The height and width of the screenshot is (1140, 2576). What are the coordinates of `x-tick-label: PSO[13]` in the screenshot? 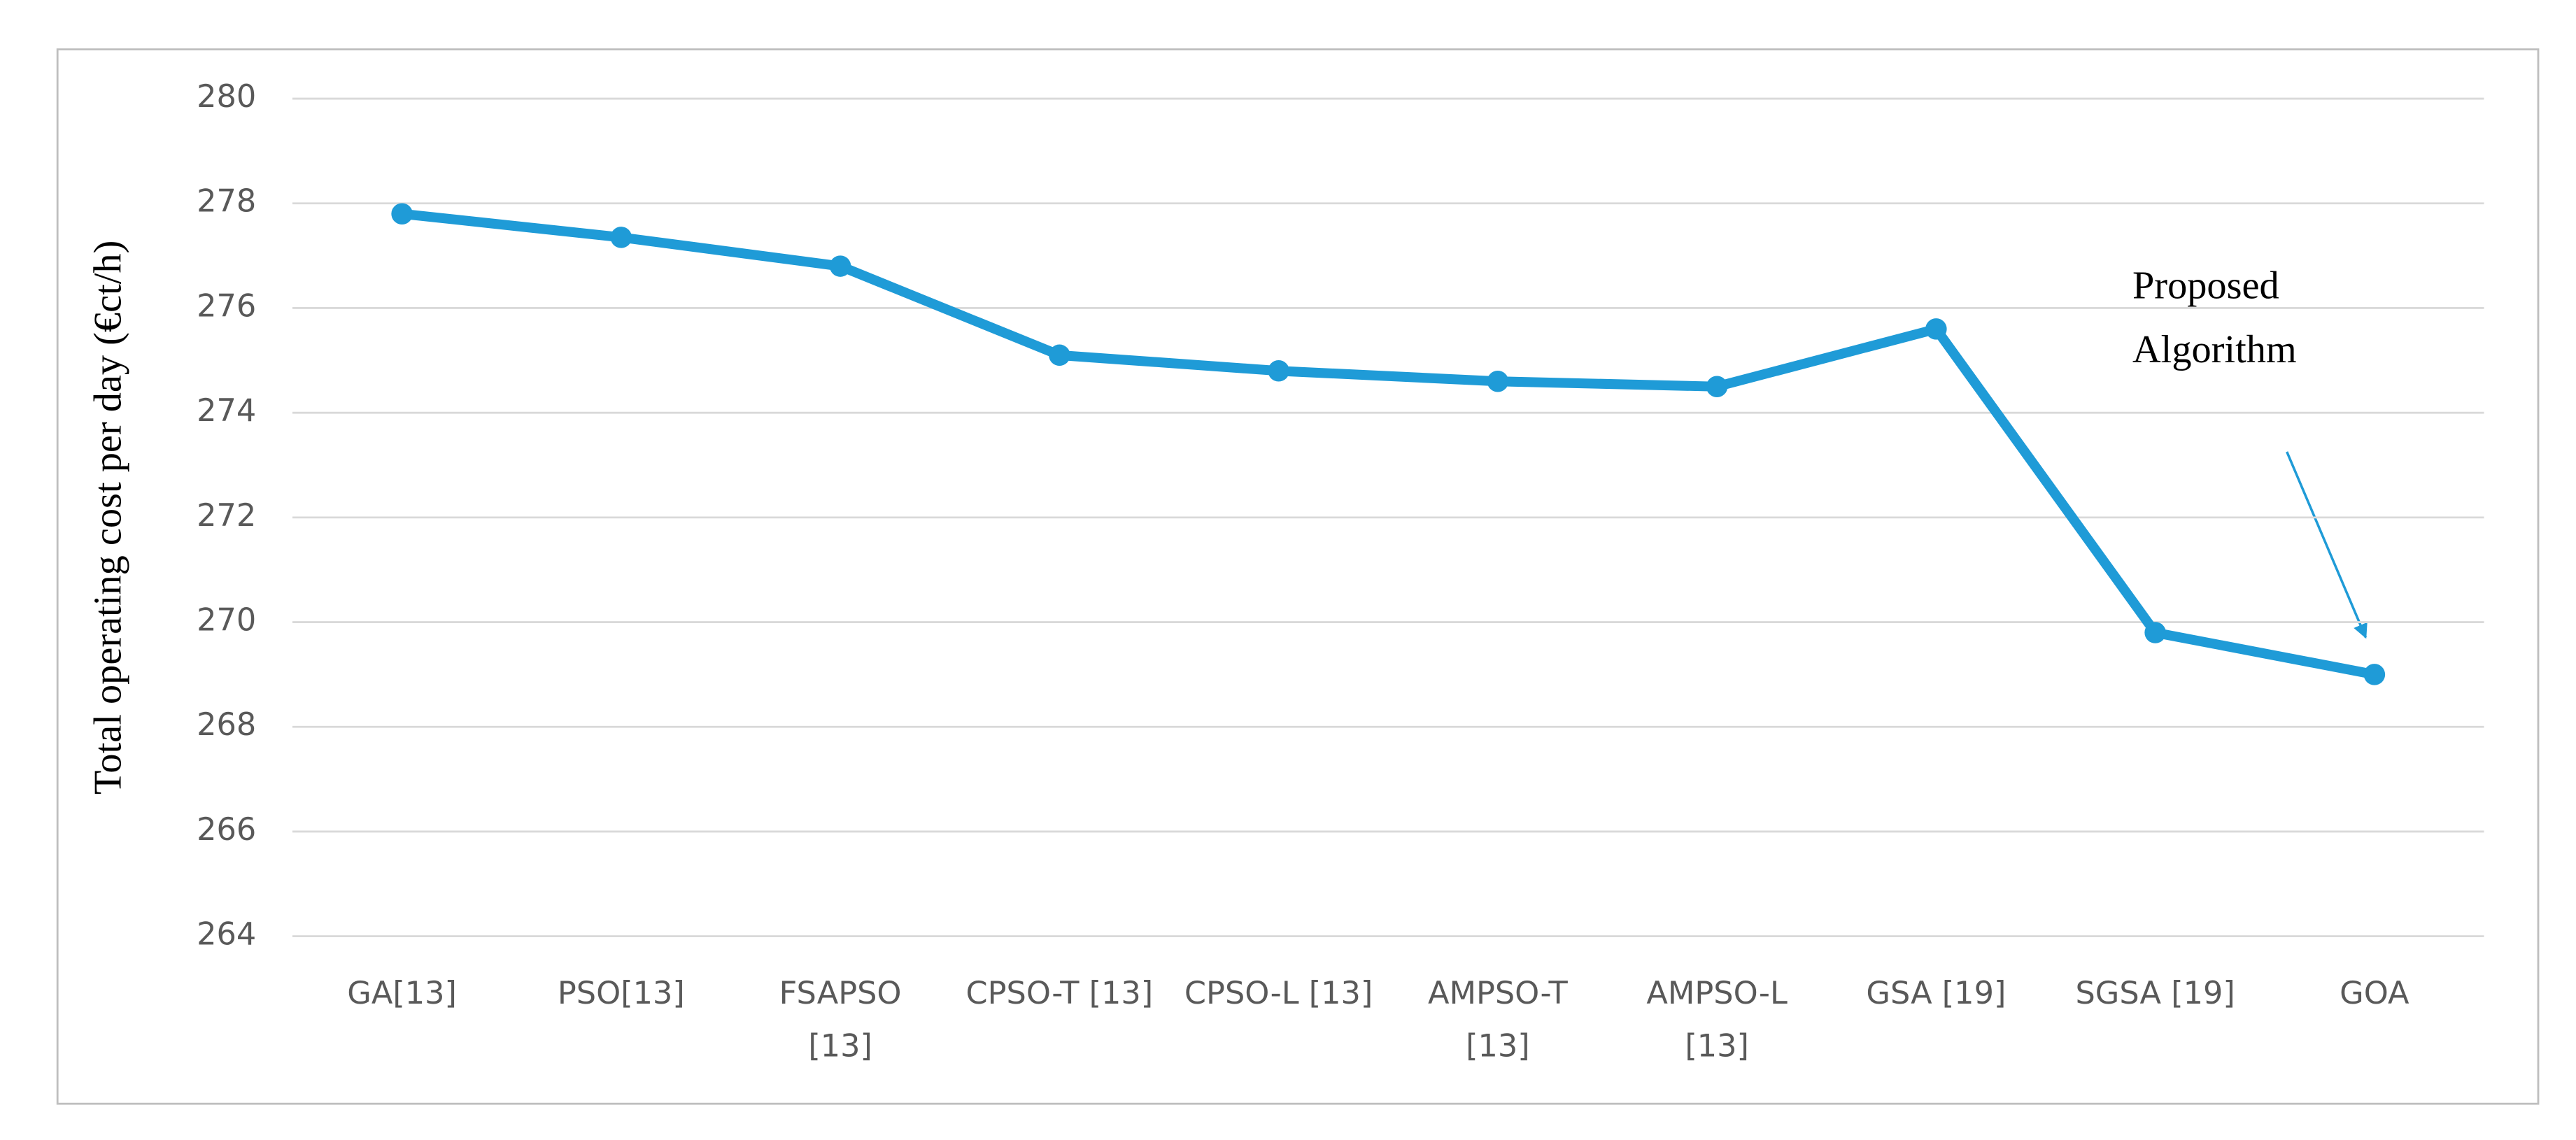 It's located at (621, 993).